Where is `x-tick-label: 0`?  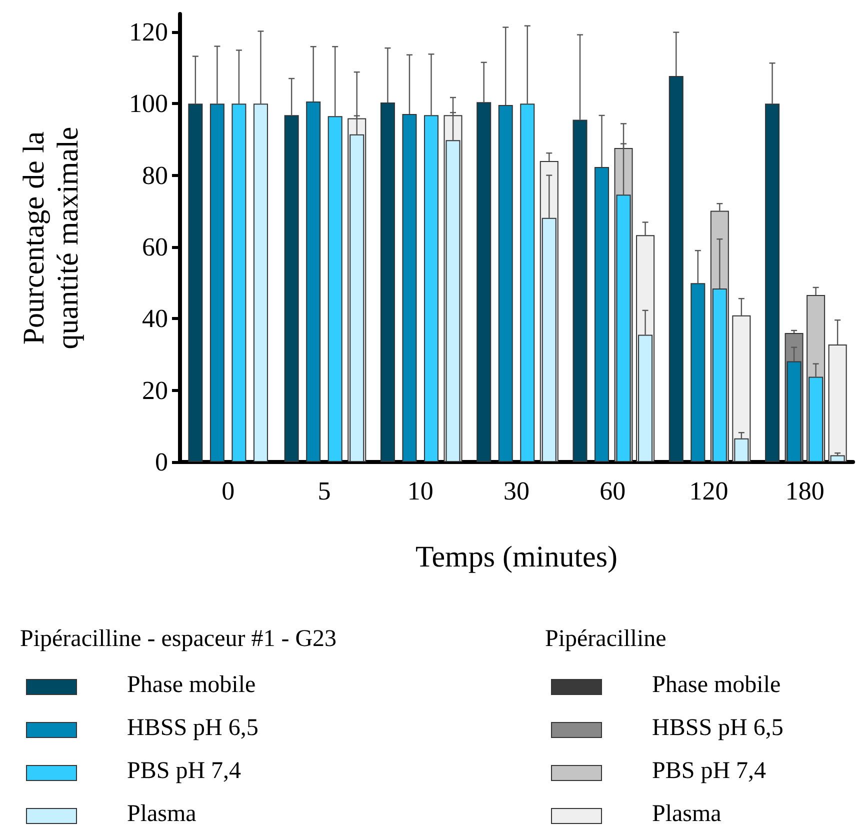
x-tick-label: 0 is located at coordinates (228, 491).